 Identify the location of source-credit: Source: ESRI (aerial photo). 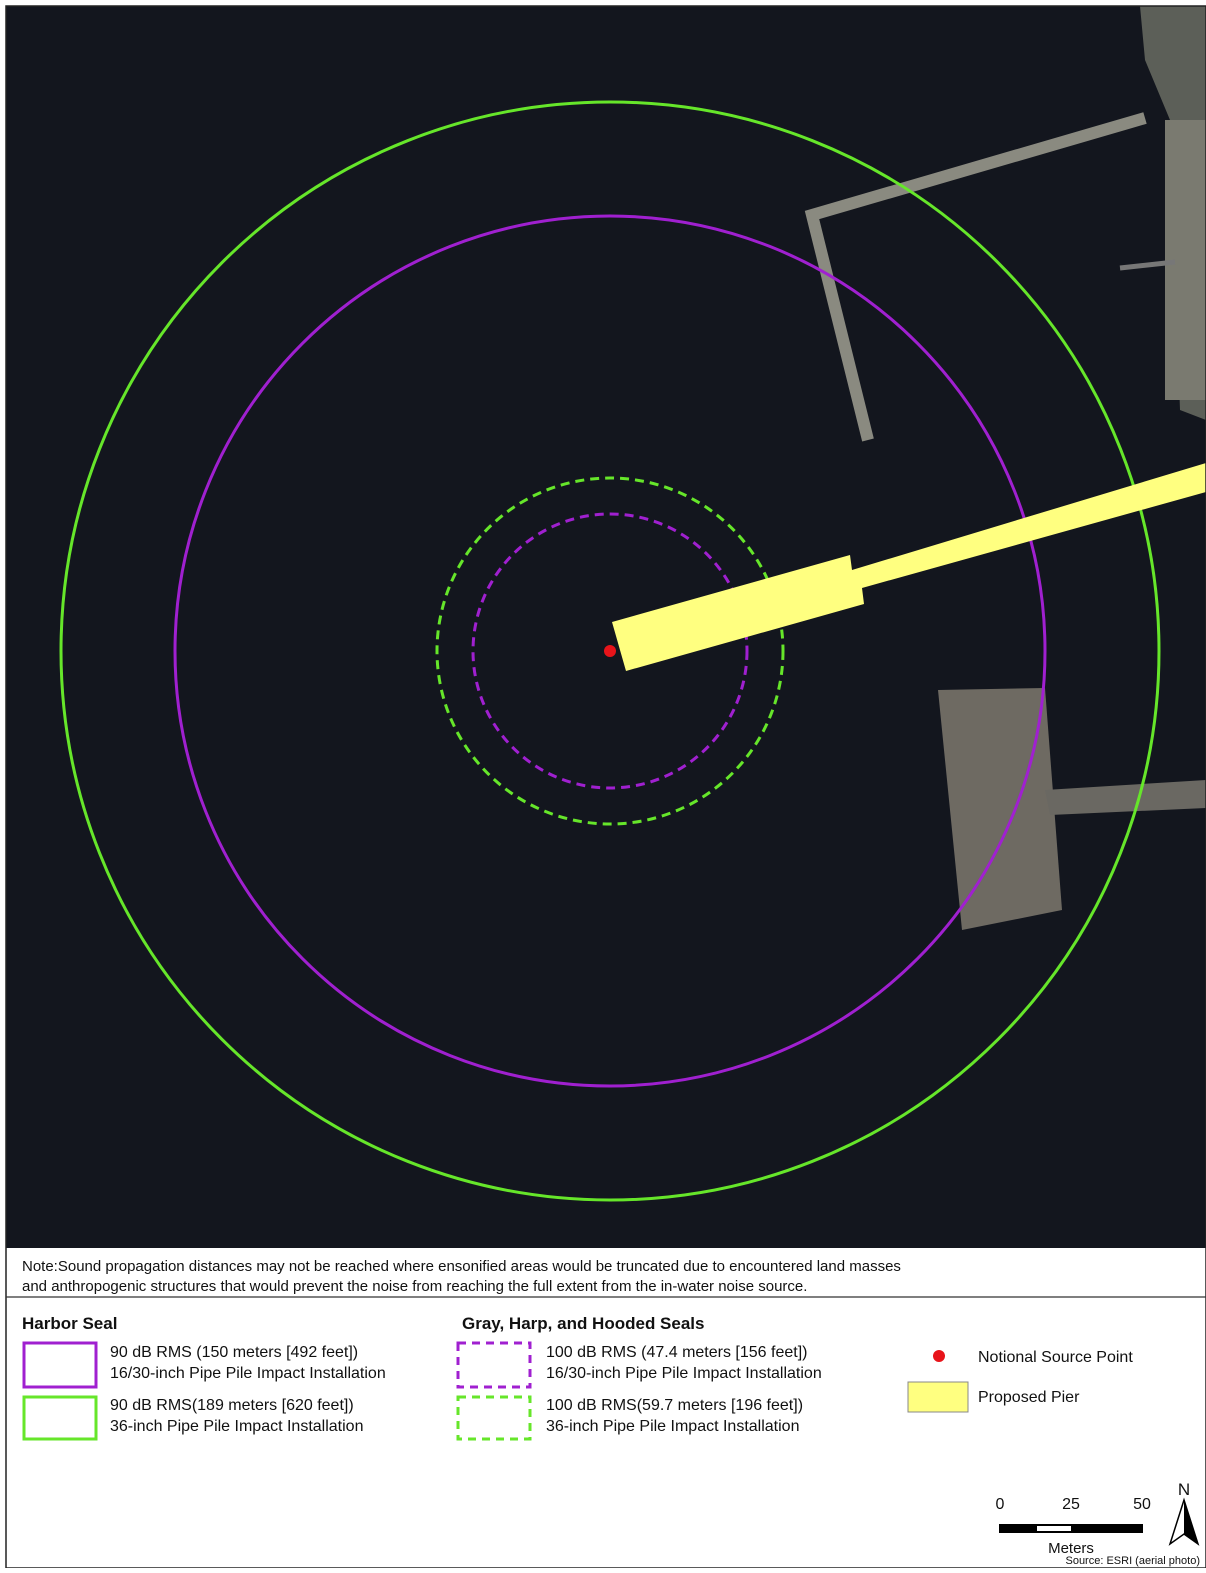
(1132, 1561).